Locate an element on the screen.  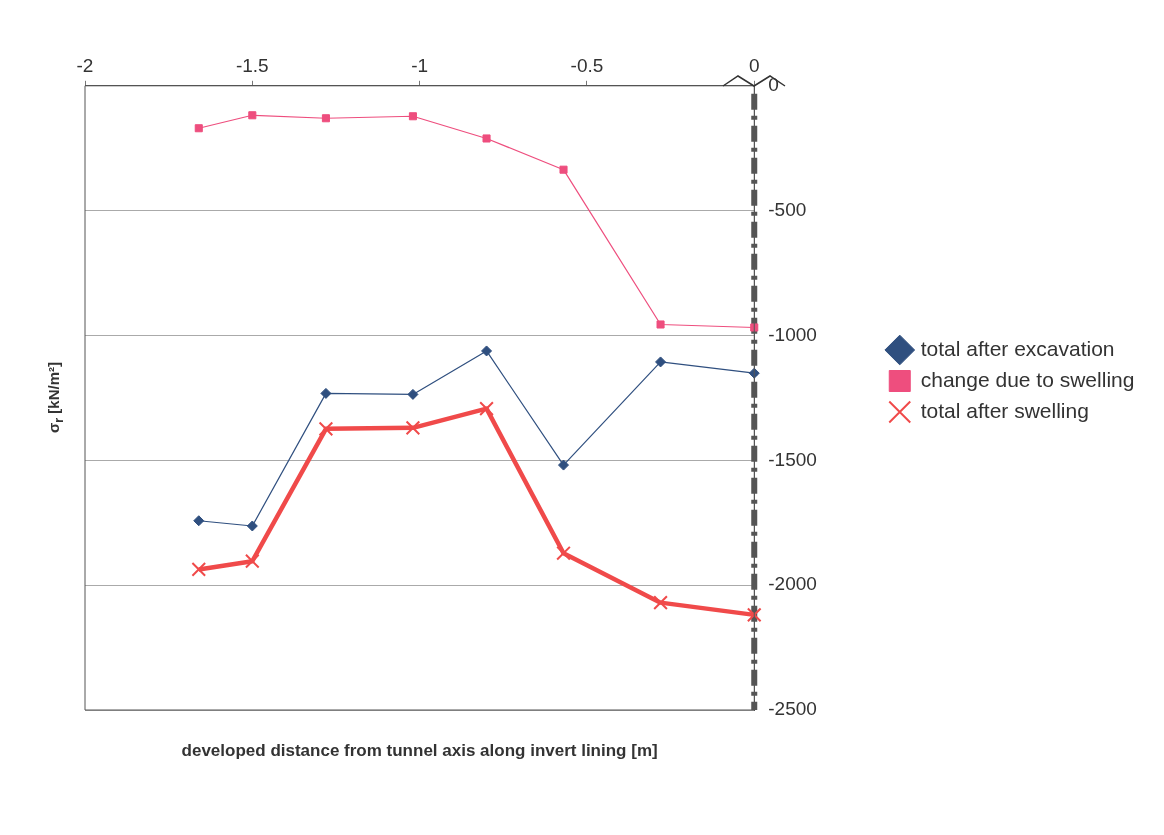
legend-label: total after swelling is located at coordinates (1004, 410).